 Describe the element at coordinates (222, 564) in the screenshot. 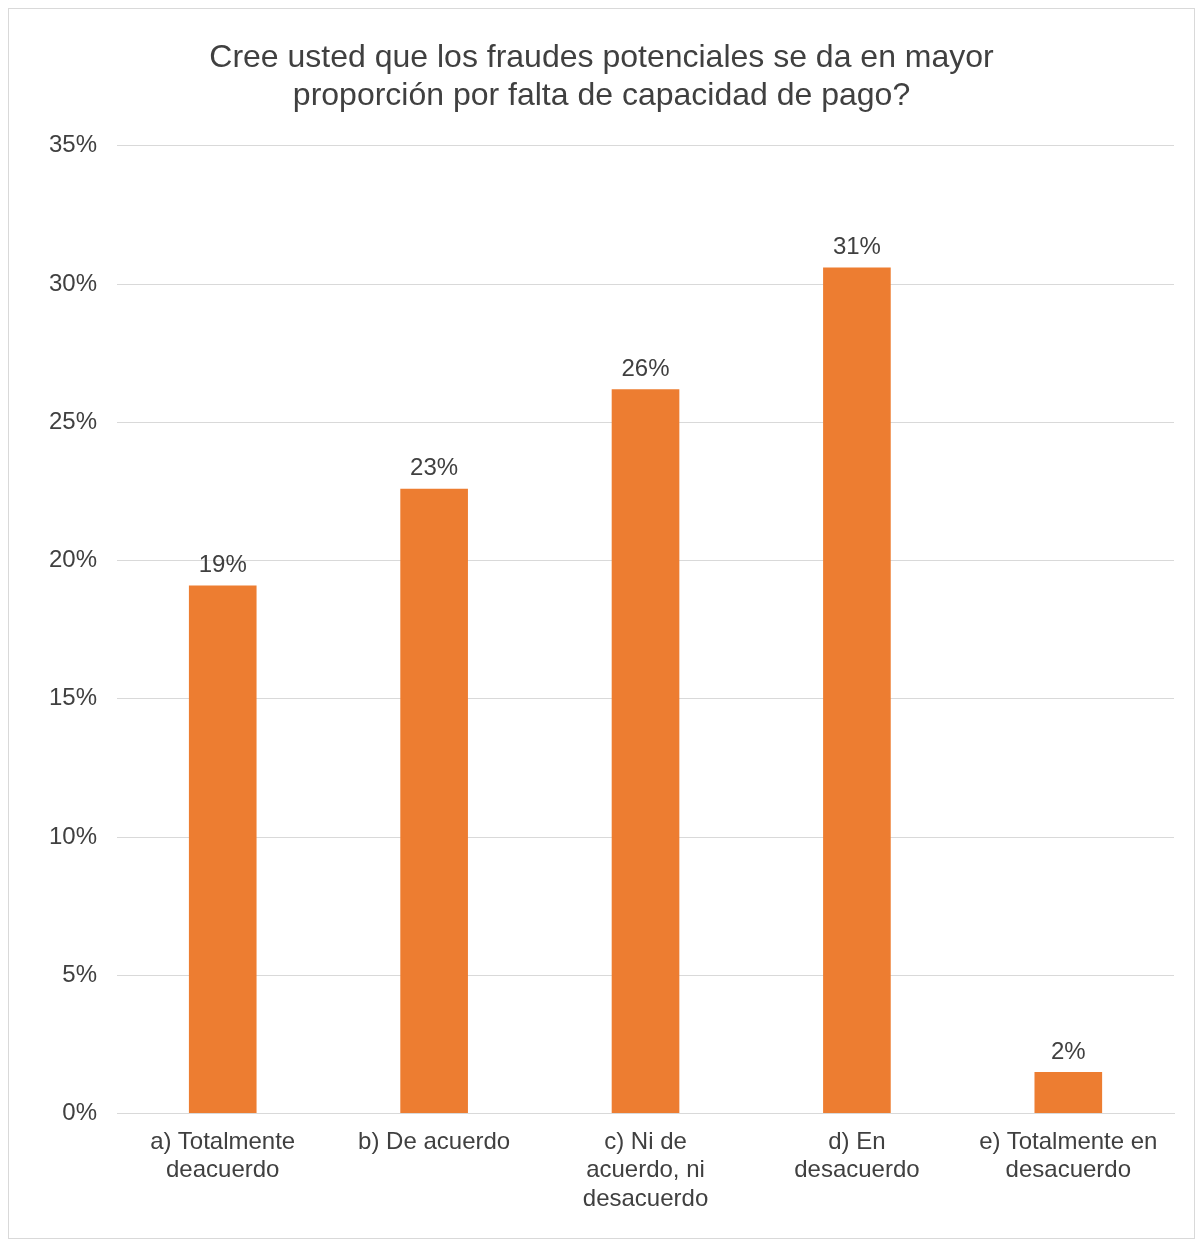

I see `data-label: 19%` at that location.